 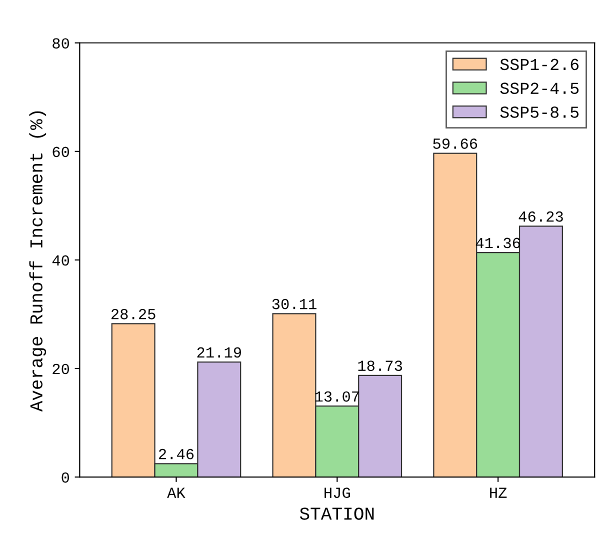 I want to click on data-label: 28.25, so click(x=133, y=314).